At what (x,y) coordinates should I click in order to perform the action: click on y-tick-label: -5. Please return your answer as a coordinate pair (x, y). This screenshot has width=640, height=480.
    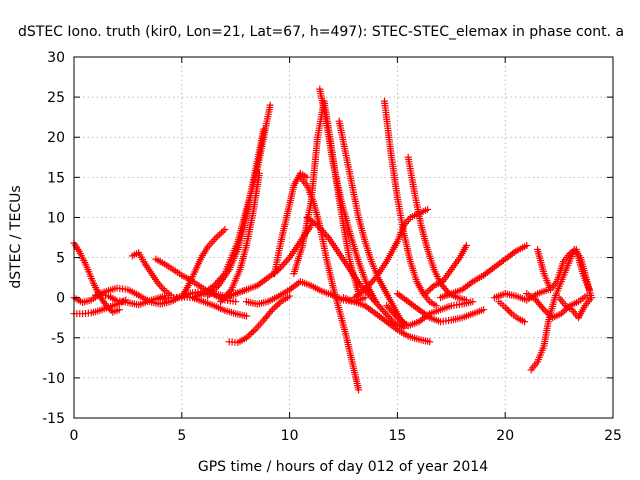
    Looking at the image, I should click on (58, 339).